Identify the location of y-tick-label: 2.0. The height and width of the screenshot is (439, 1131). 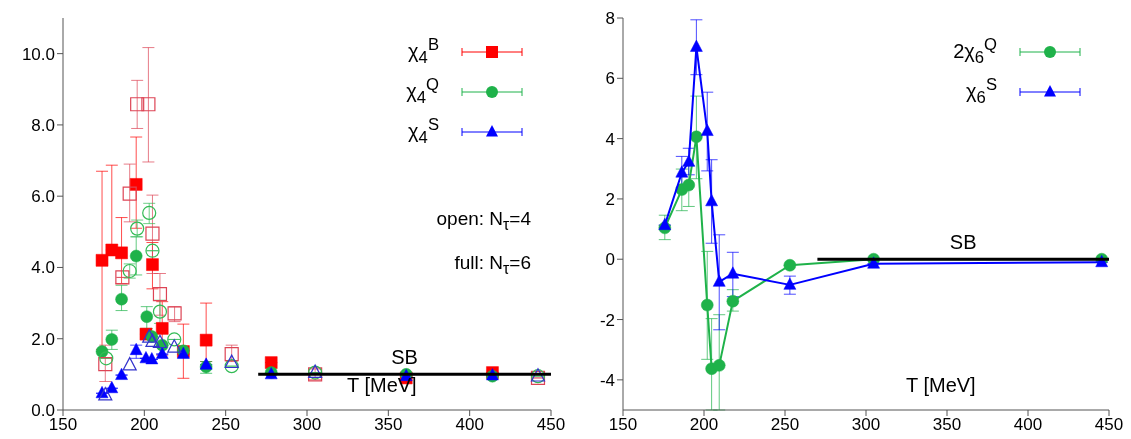
(43, 339).